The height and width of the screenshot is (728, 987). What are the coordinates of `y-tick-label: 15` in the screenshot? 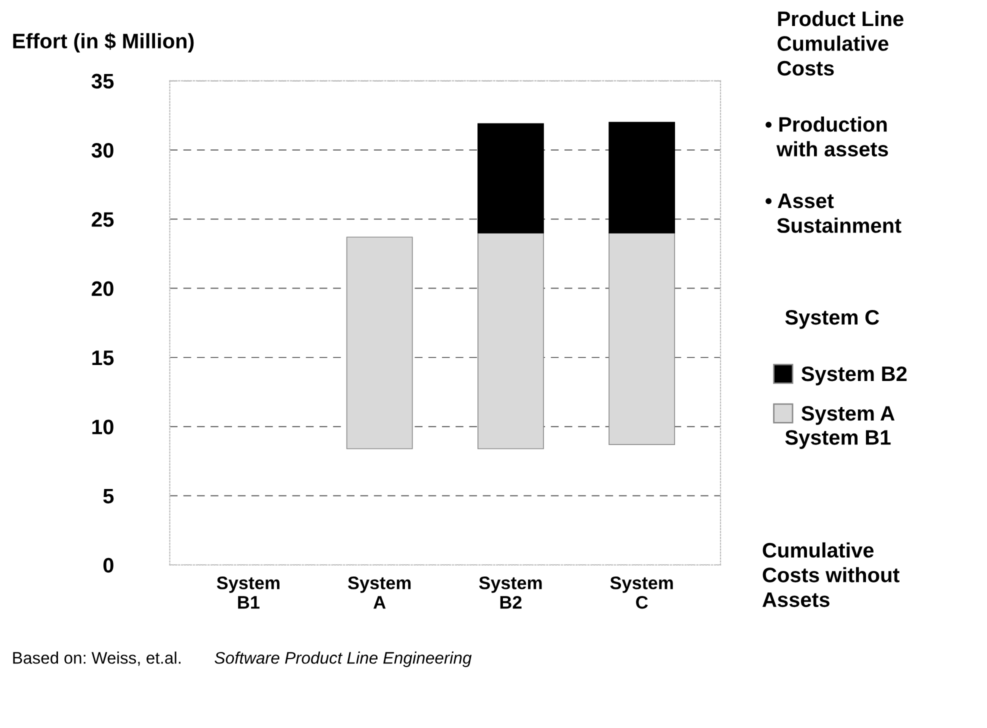 It's located at (103, 358).